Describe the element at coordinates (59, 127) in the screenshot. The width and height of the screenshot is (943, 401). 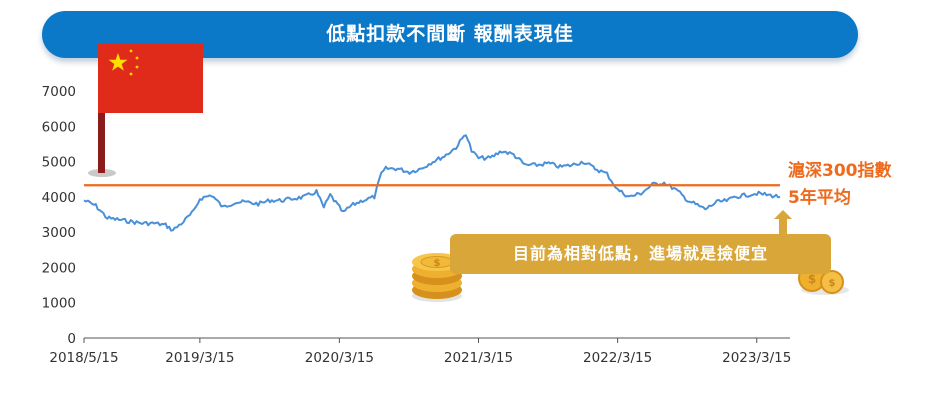
I see `y-tick-label: 6000` at that location.